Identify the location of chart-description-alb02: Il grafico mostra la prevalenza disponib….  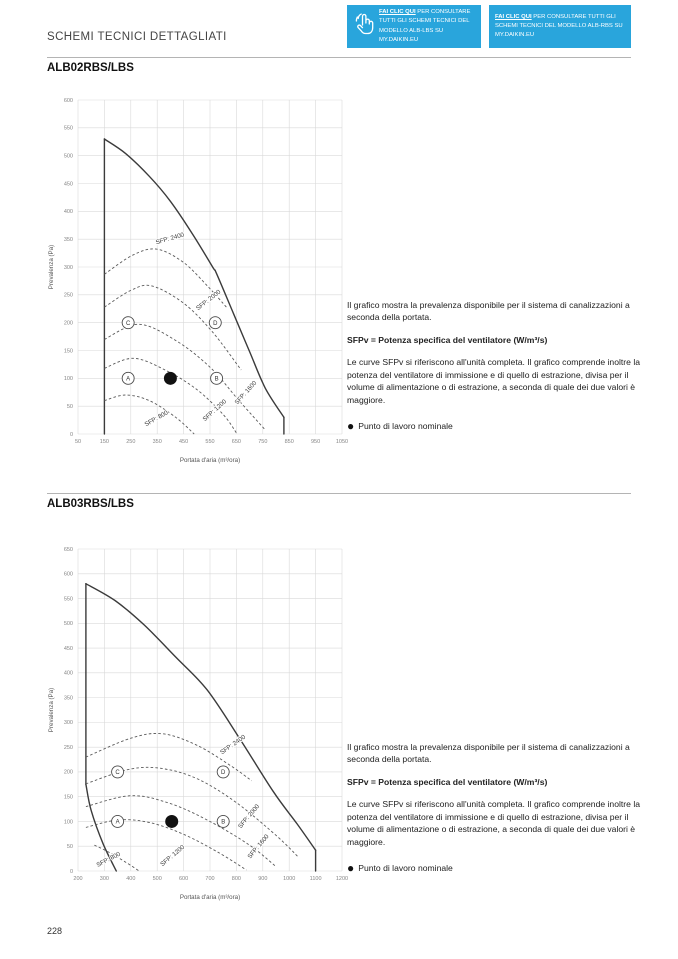
(493, 366).